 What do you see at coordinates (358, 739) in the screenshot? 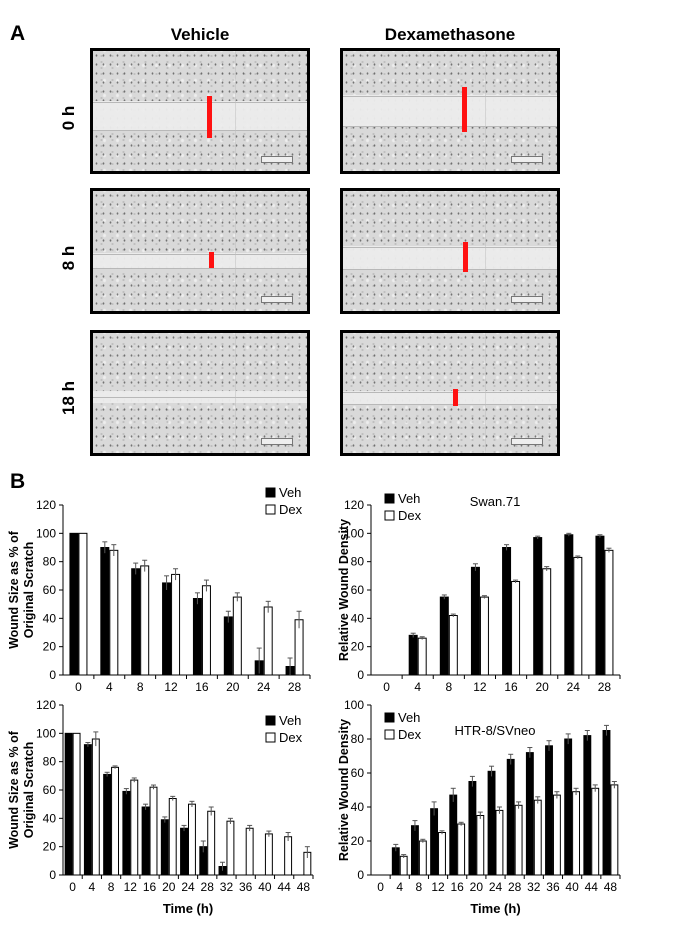
I see `y-tick-label: 80` at bounding box center [358, 739].